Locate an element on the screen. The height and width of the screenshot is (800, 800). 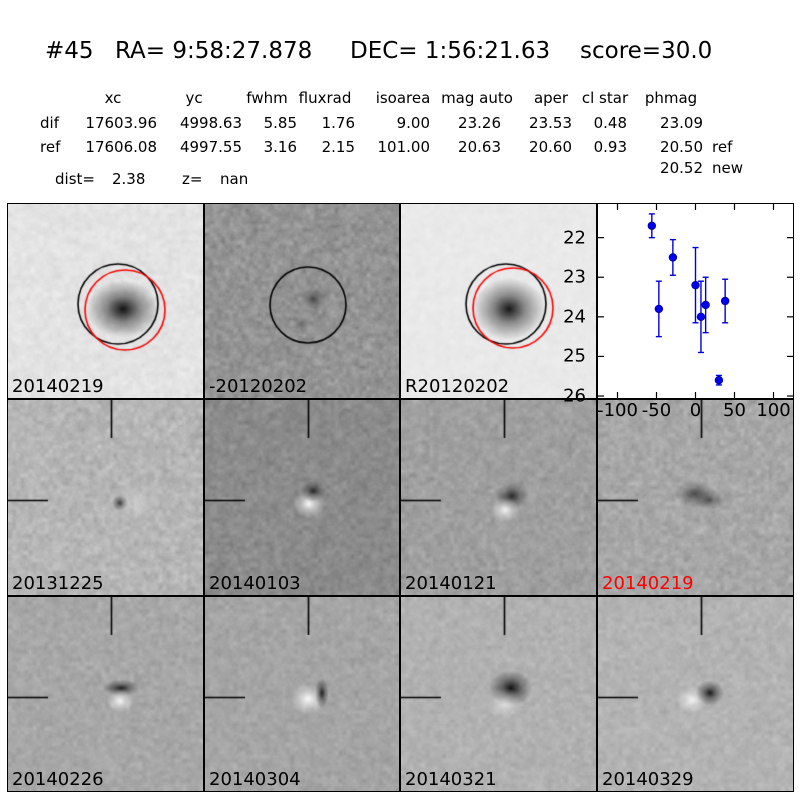
cutout-image-R20120202 is located at coordinates (498, 301).